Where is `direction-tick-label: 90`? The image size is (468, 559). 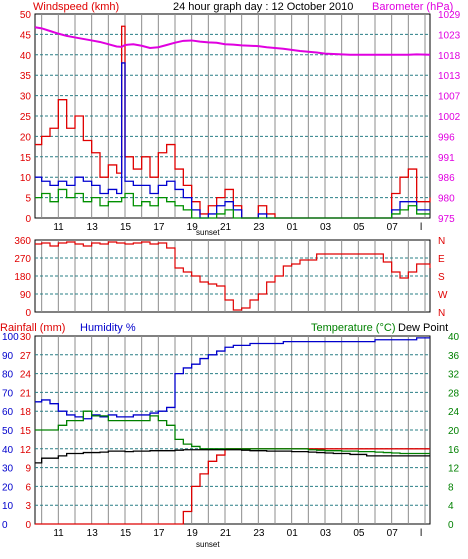 direction-tick-label: 90 is located at coordinates (26, 295).